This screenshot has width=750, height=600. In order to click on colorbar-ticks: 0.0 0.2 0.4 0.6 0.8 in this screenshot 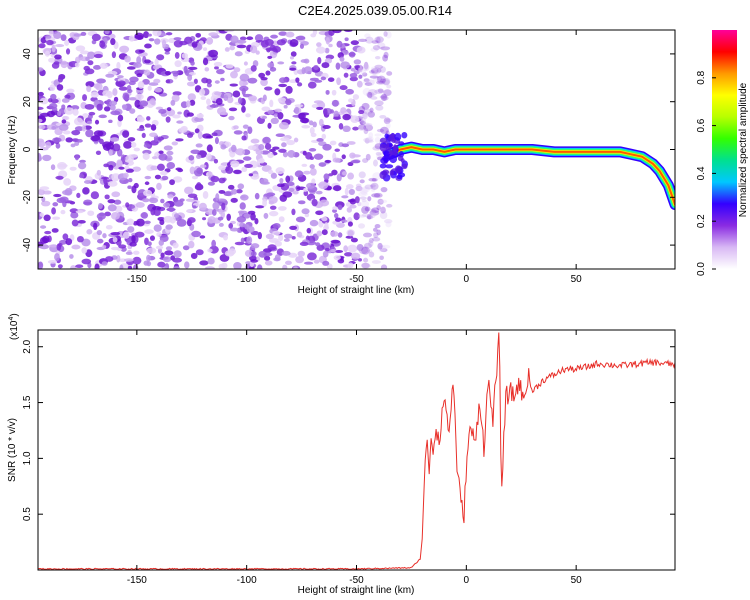, I will do `click(706, 173)`.